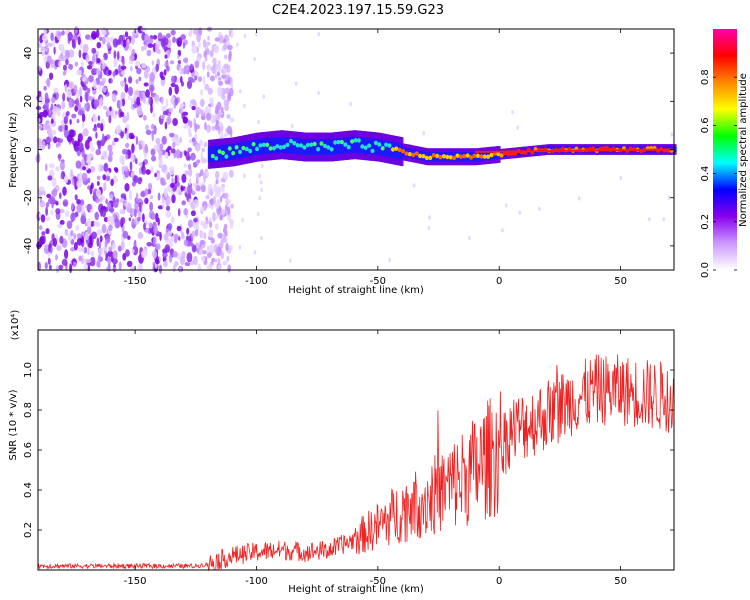 Image resolution: width=750 pixels, height=600 pixels. What do you see at coordinates (743, 150) in the screenshot?
I see `colorbar-label: Normalized spectral amplitude` at bounding box center [743, 150].